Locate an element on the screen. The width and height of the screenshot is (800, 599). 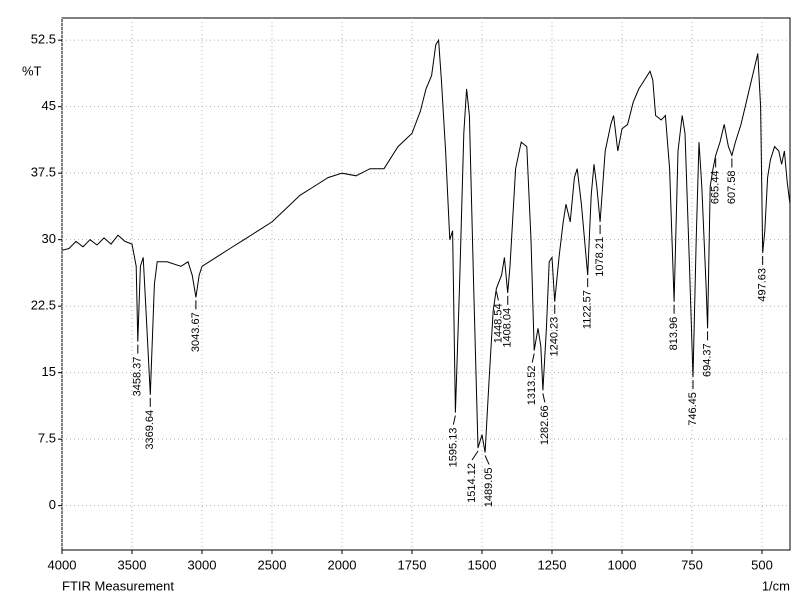
peak-label: 1595.13 is located at coordinates (453, 448).